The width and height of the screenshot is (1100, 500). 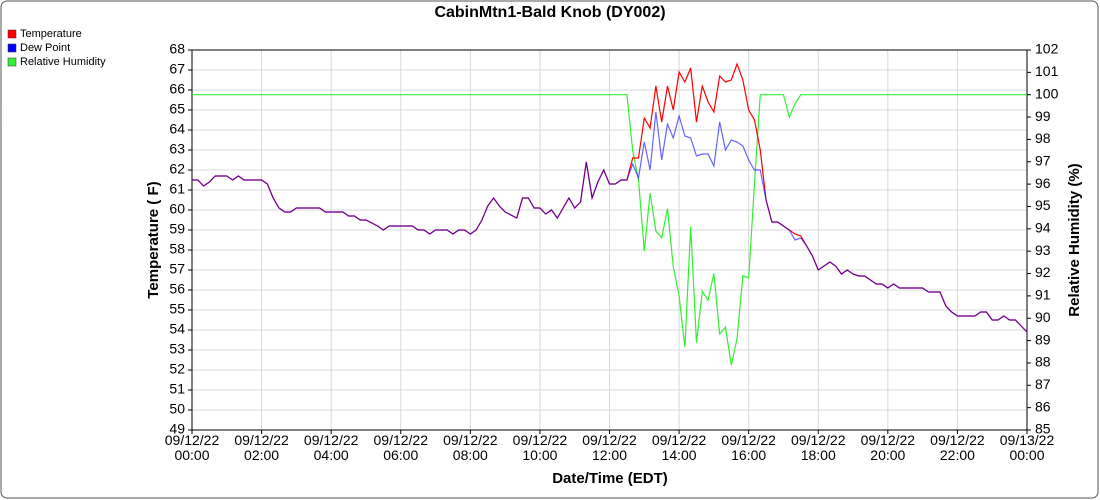 I want to click on y-tick-label: 64, so click(x=177, y=129).